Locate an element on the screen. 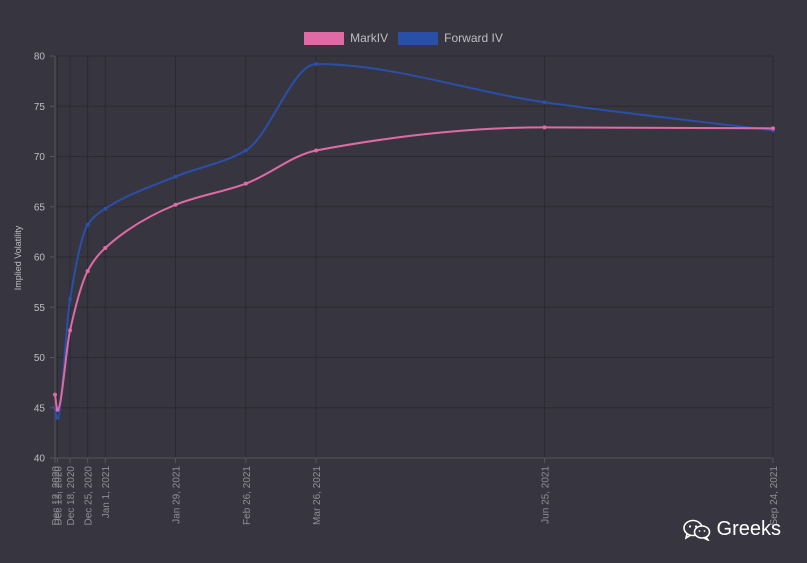 The height and width of the screenshot is (563, 807). legend-item-forward-iv: Forward IV is located at coordinates (450, 38).